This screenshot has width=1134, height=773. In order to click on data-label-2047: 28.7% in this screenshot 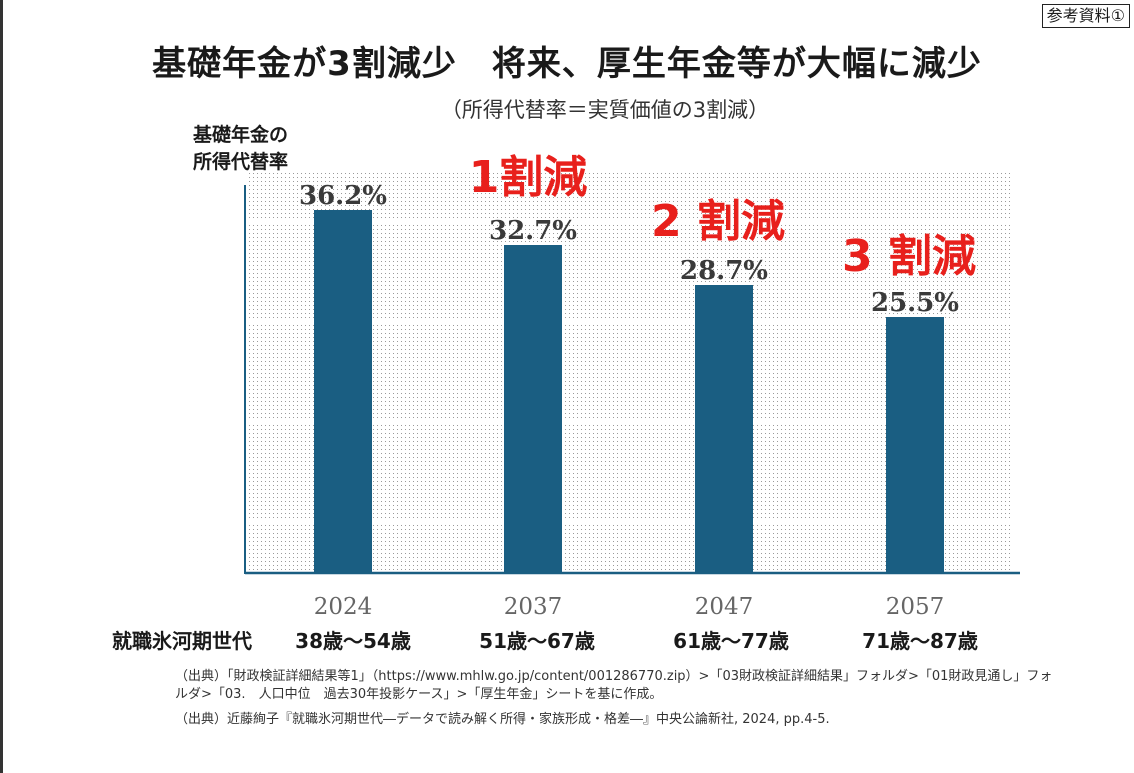, I will do `click(724, 271)`.